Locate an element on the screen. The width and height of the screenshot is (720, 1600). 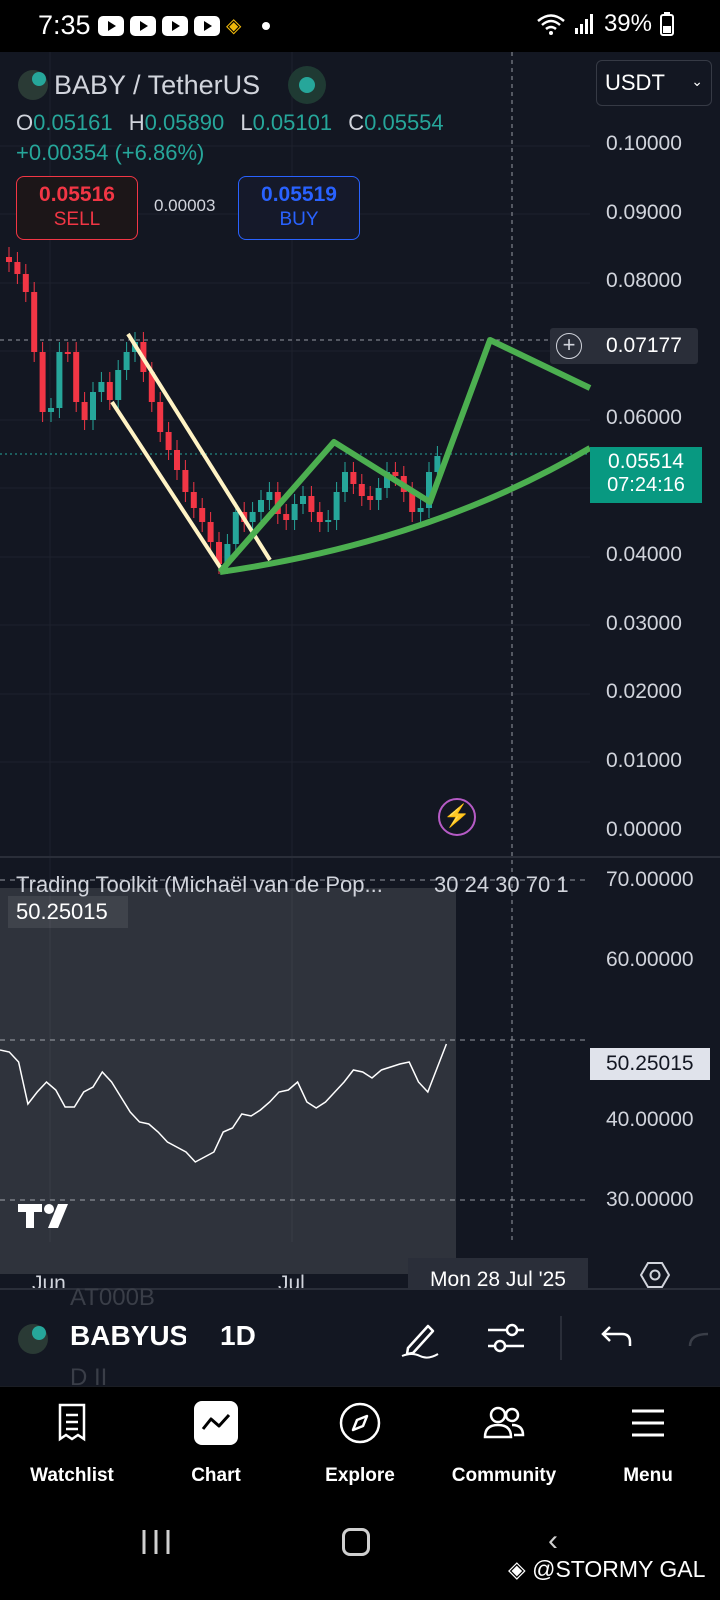
pattern-curve is located at coordinates (405, 510).